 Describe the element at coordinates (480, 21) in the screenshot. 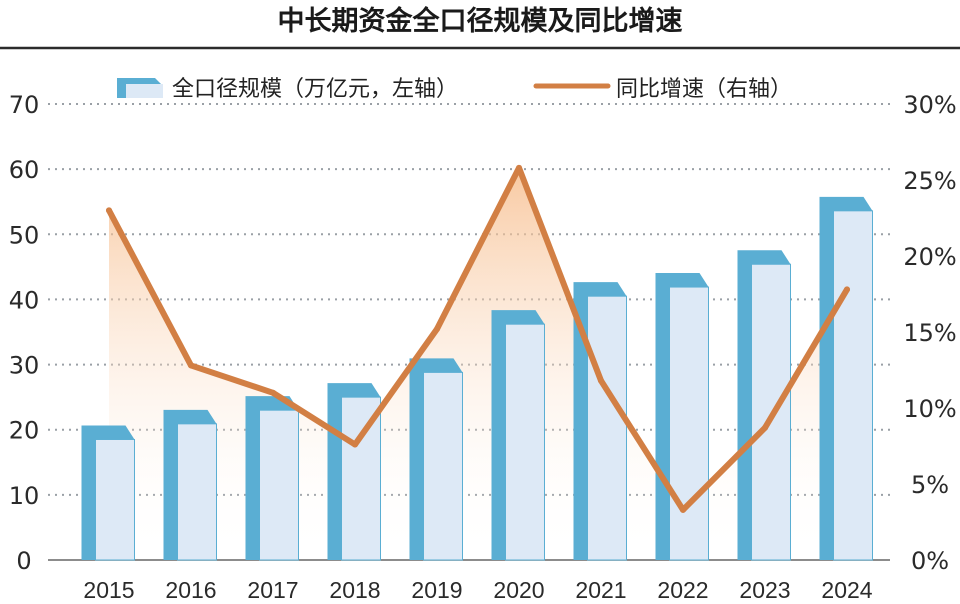

I see `chart-title: 中长期资金全口径规模及同比增速` at that location.